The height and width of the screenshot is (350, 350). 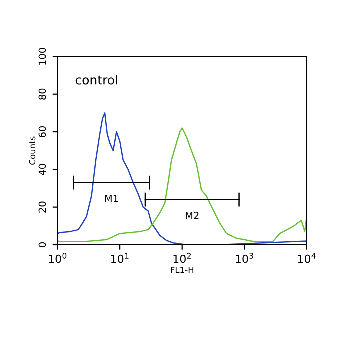 What do you see at coordinates (32, 150) in the screenshot?
I see `y-axis-title: Counts` at bounding box center [32, 150].